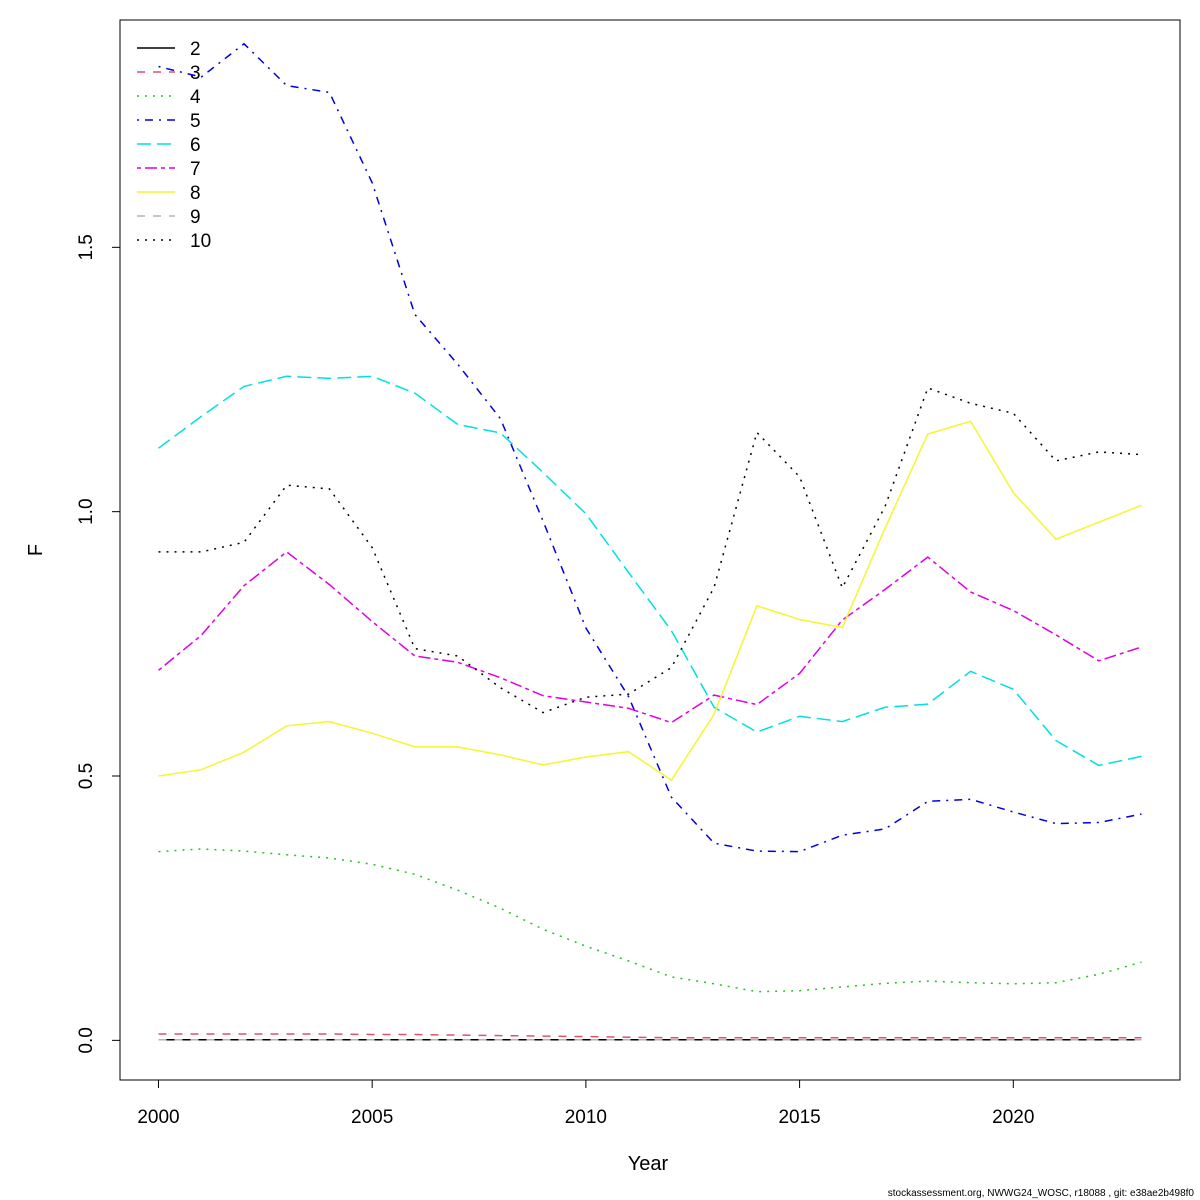  Describe the element at coordinates (1013, 1117) in the screenshot. I see `x-tick-label: 2020` at that location.